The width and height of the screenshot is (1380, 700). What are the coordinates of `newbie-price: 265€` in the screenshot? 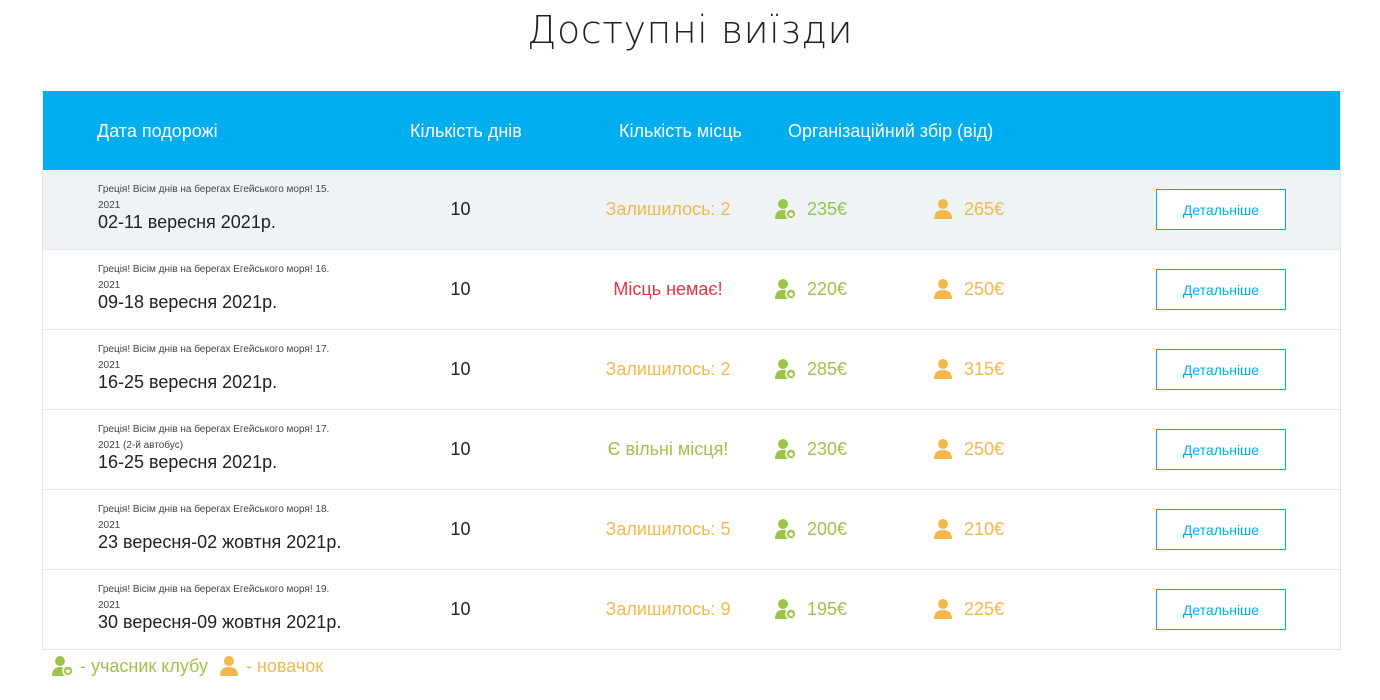 It's located at (968, 209).